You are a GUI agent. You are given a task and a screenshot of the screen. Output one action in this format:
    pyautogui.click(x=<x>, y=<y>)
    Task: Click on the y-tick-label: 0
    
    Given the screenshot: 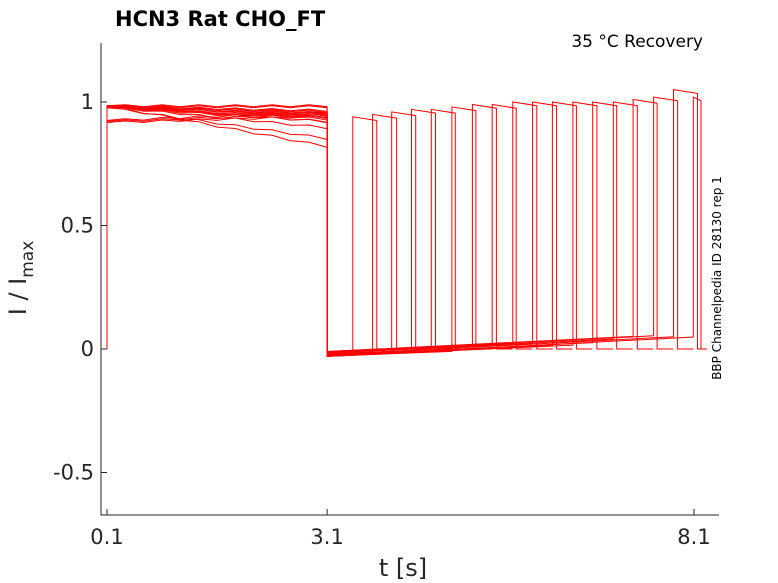 What is the action you would take?
    pyautogui.click(x=87, y=349)
    